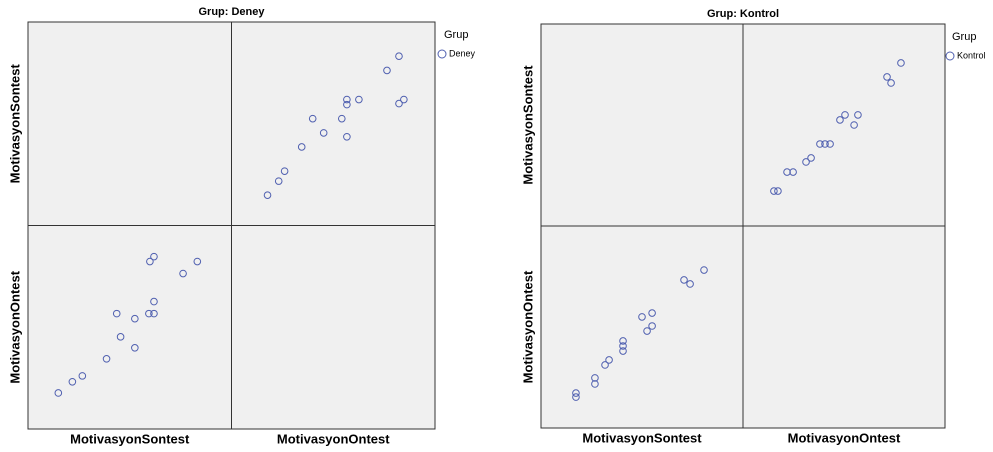 The height and width of the screenshot is (452, 993). Describe the element at coordinates (462, 53) in the screenshot. I see `legend-label: Deney` at that location.